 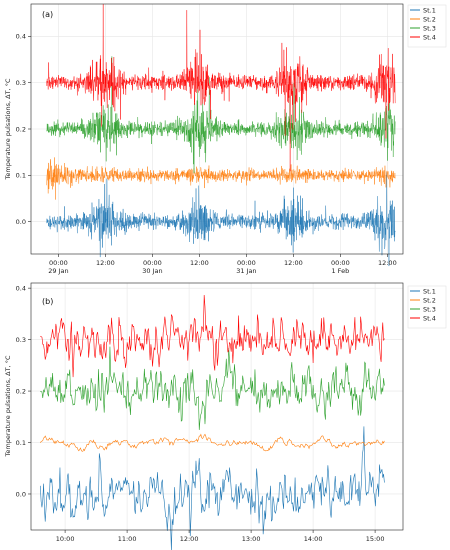 I want to click on panel-label-b: (b), so click(x=47, y=301).